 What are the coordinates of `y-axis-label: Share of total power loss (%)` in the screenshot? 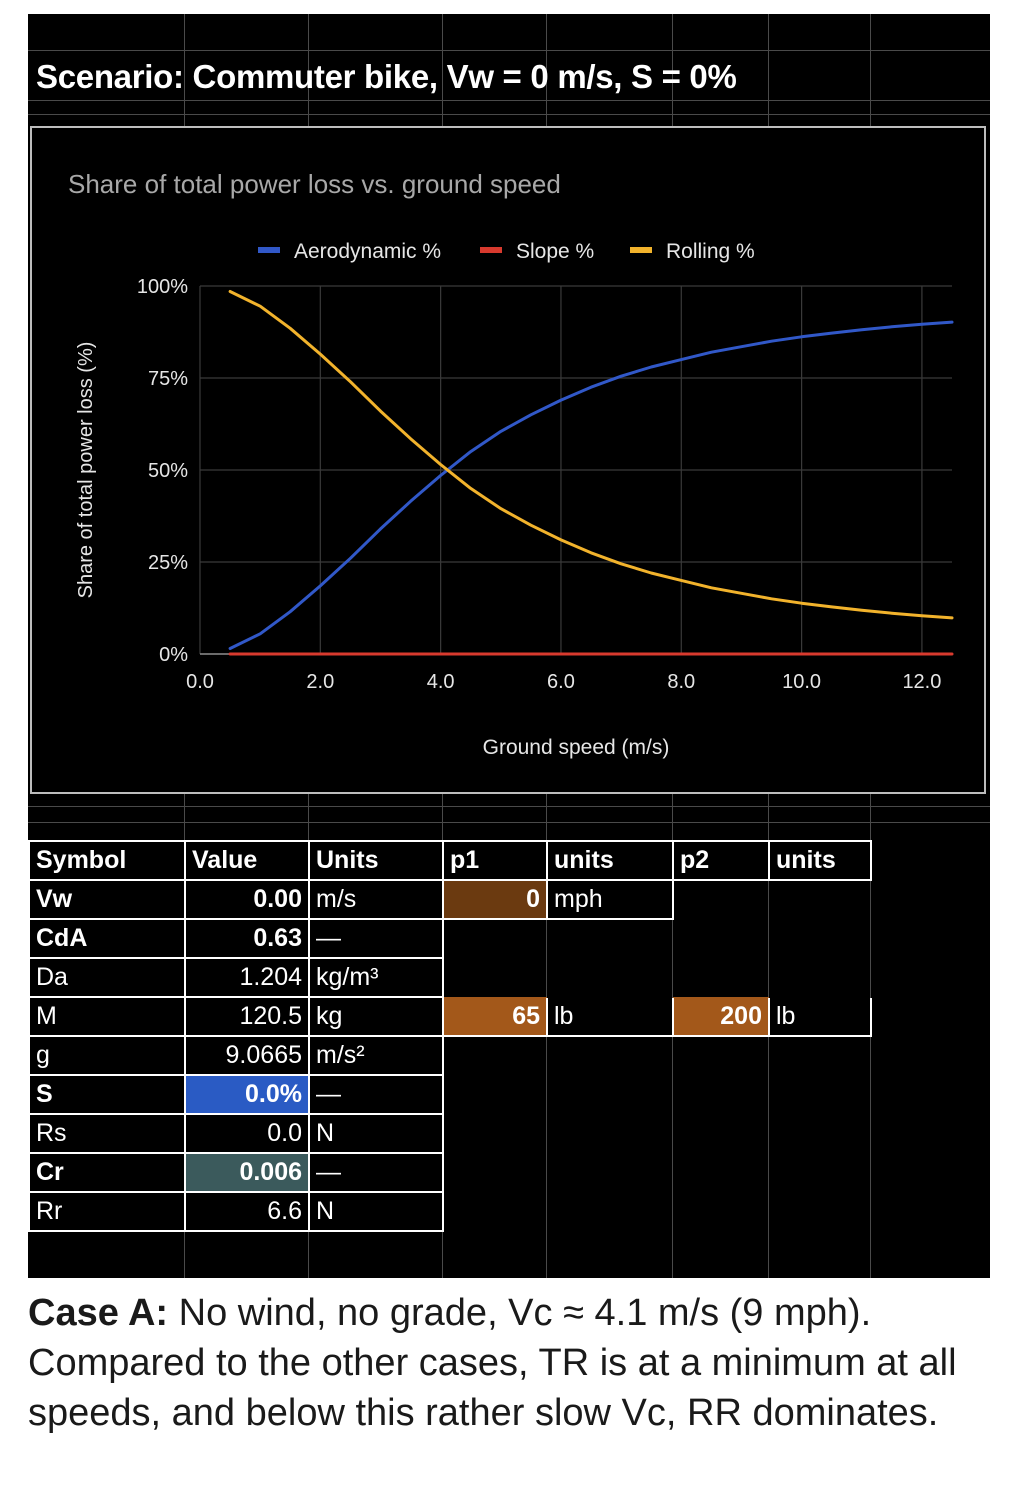 It's located at (86, 470).